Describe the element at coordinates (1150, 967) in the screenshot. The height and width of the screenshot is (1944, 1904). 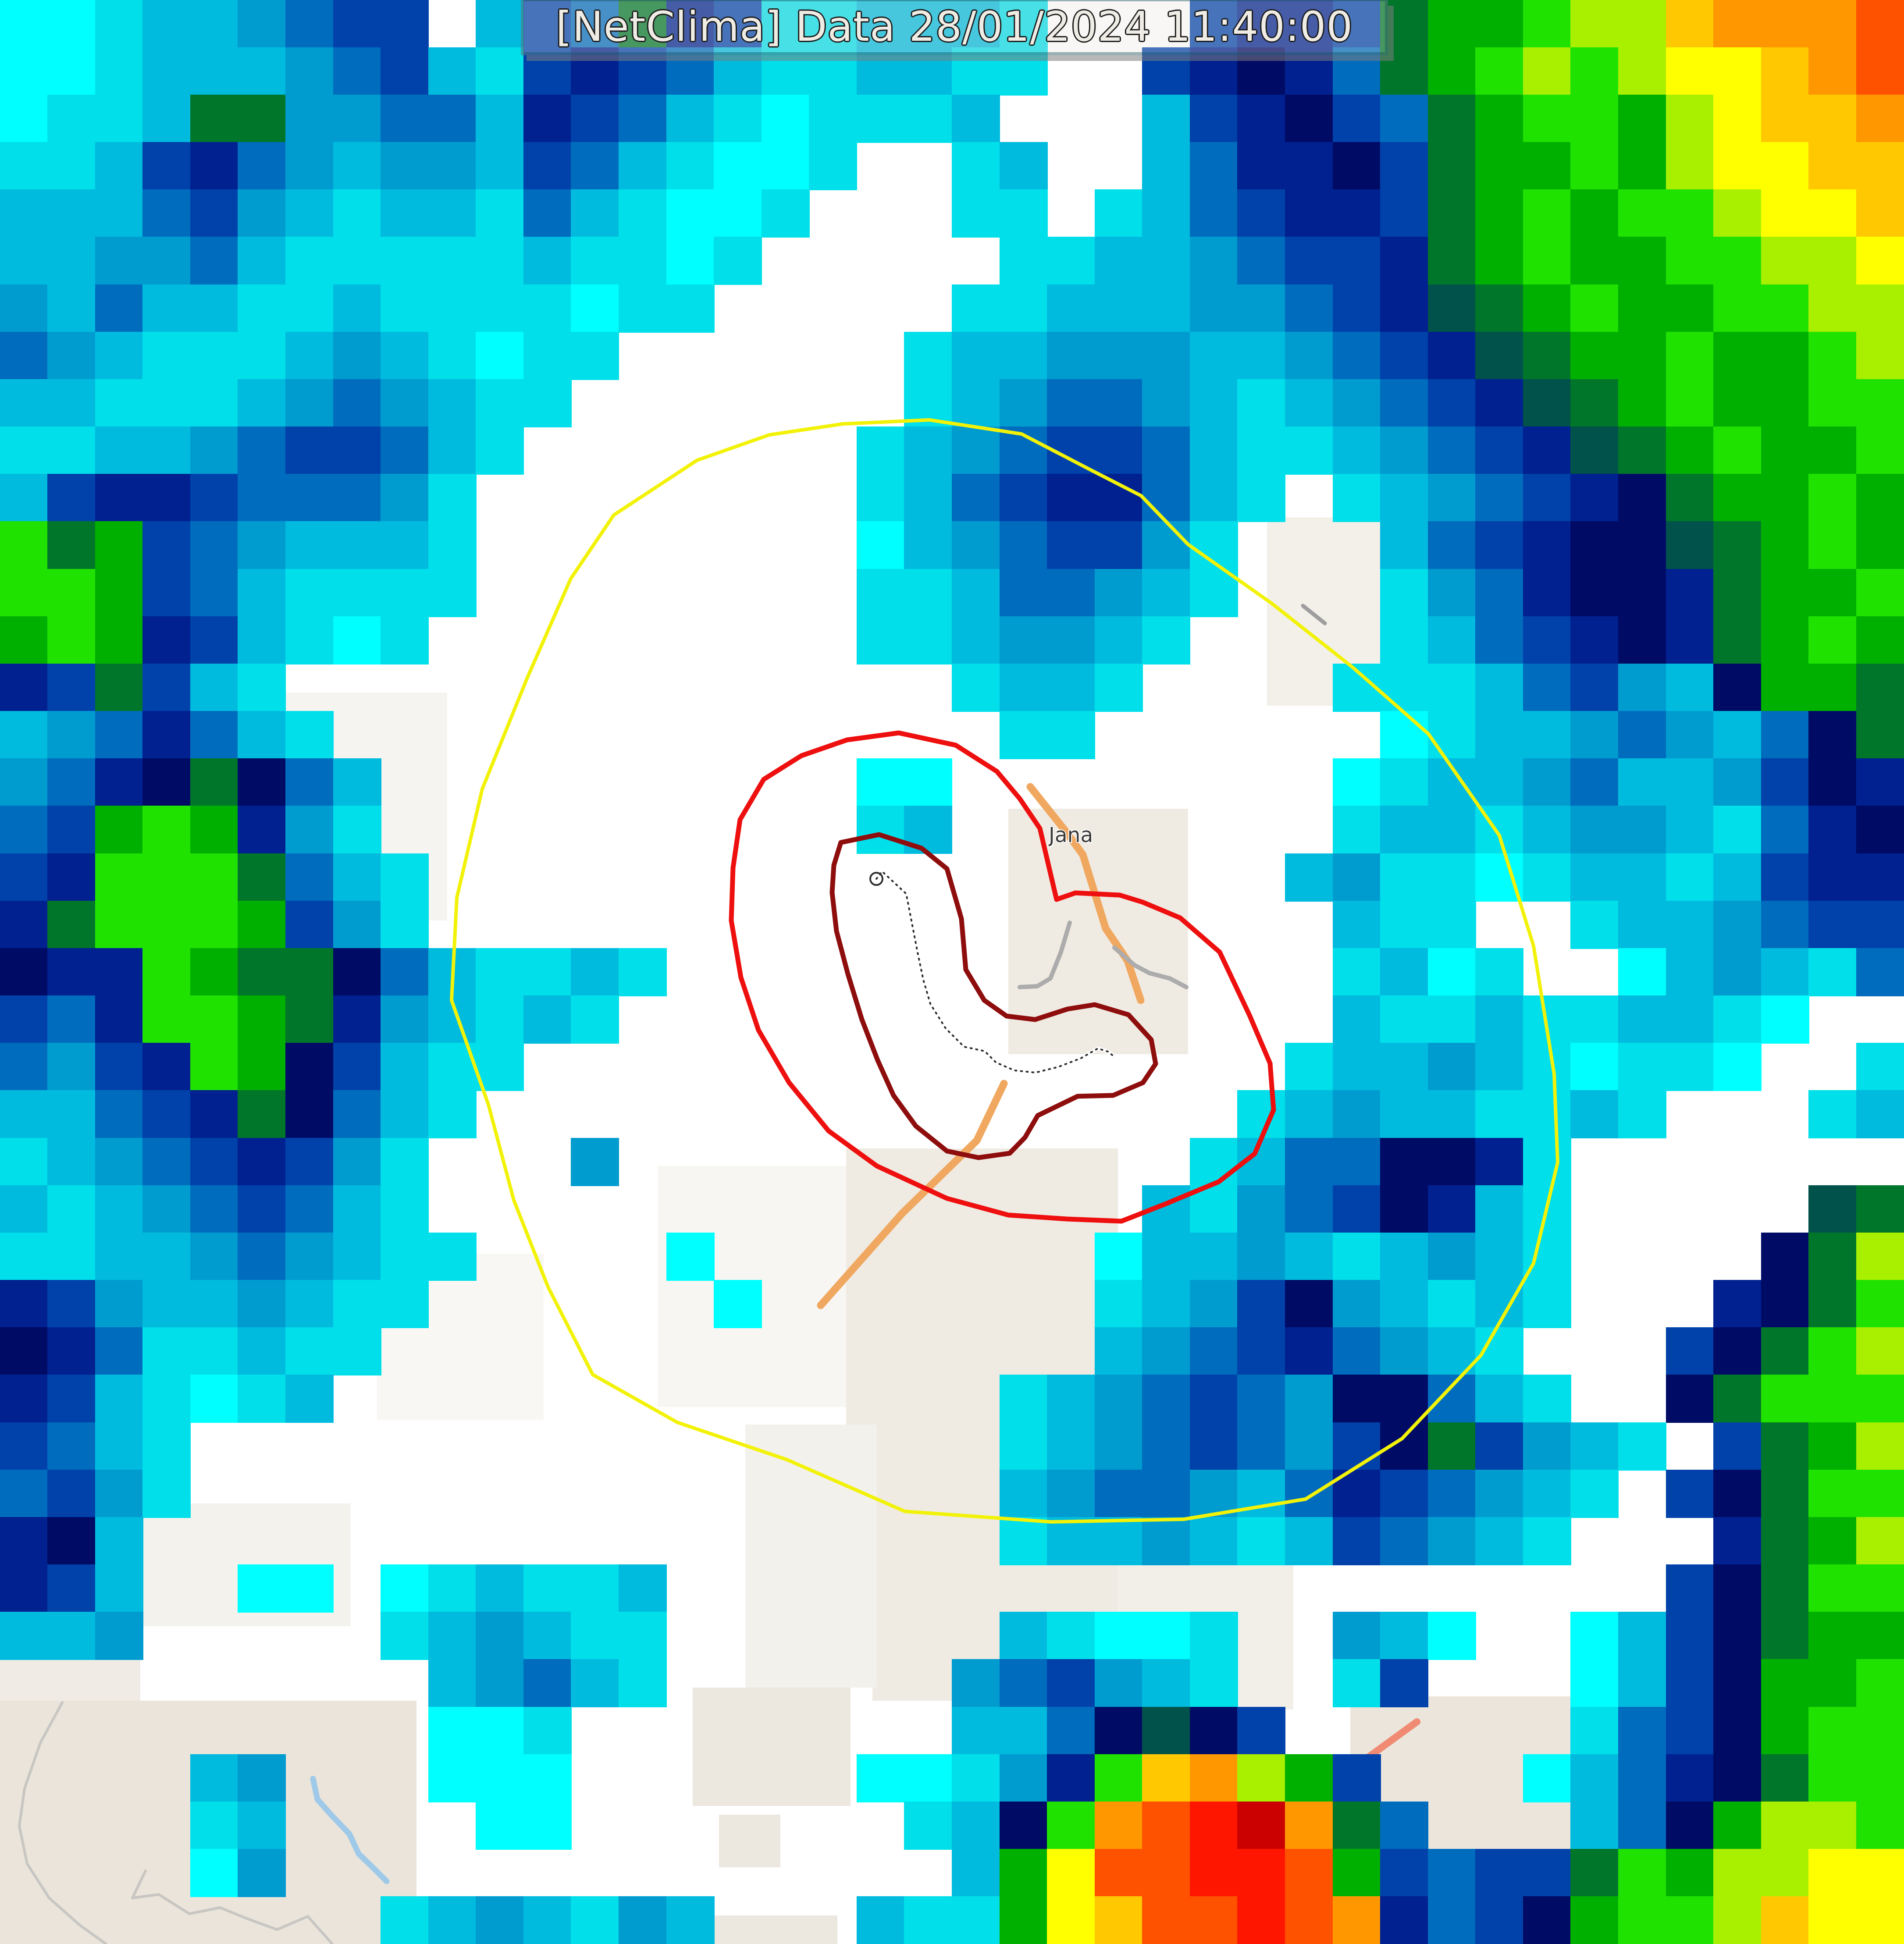
I see `gray-road-b` at that location.